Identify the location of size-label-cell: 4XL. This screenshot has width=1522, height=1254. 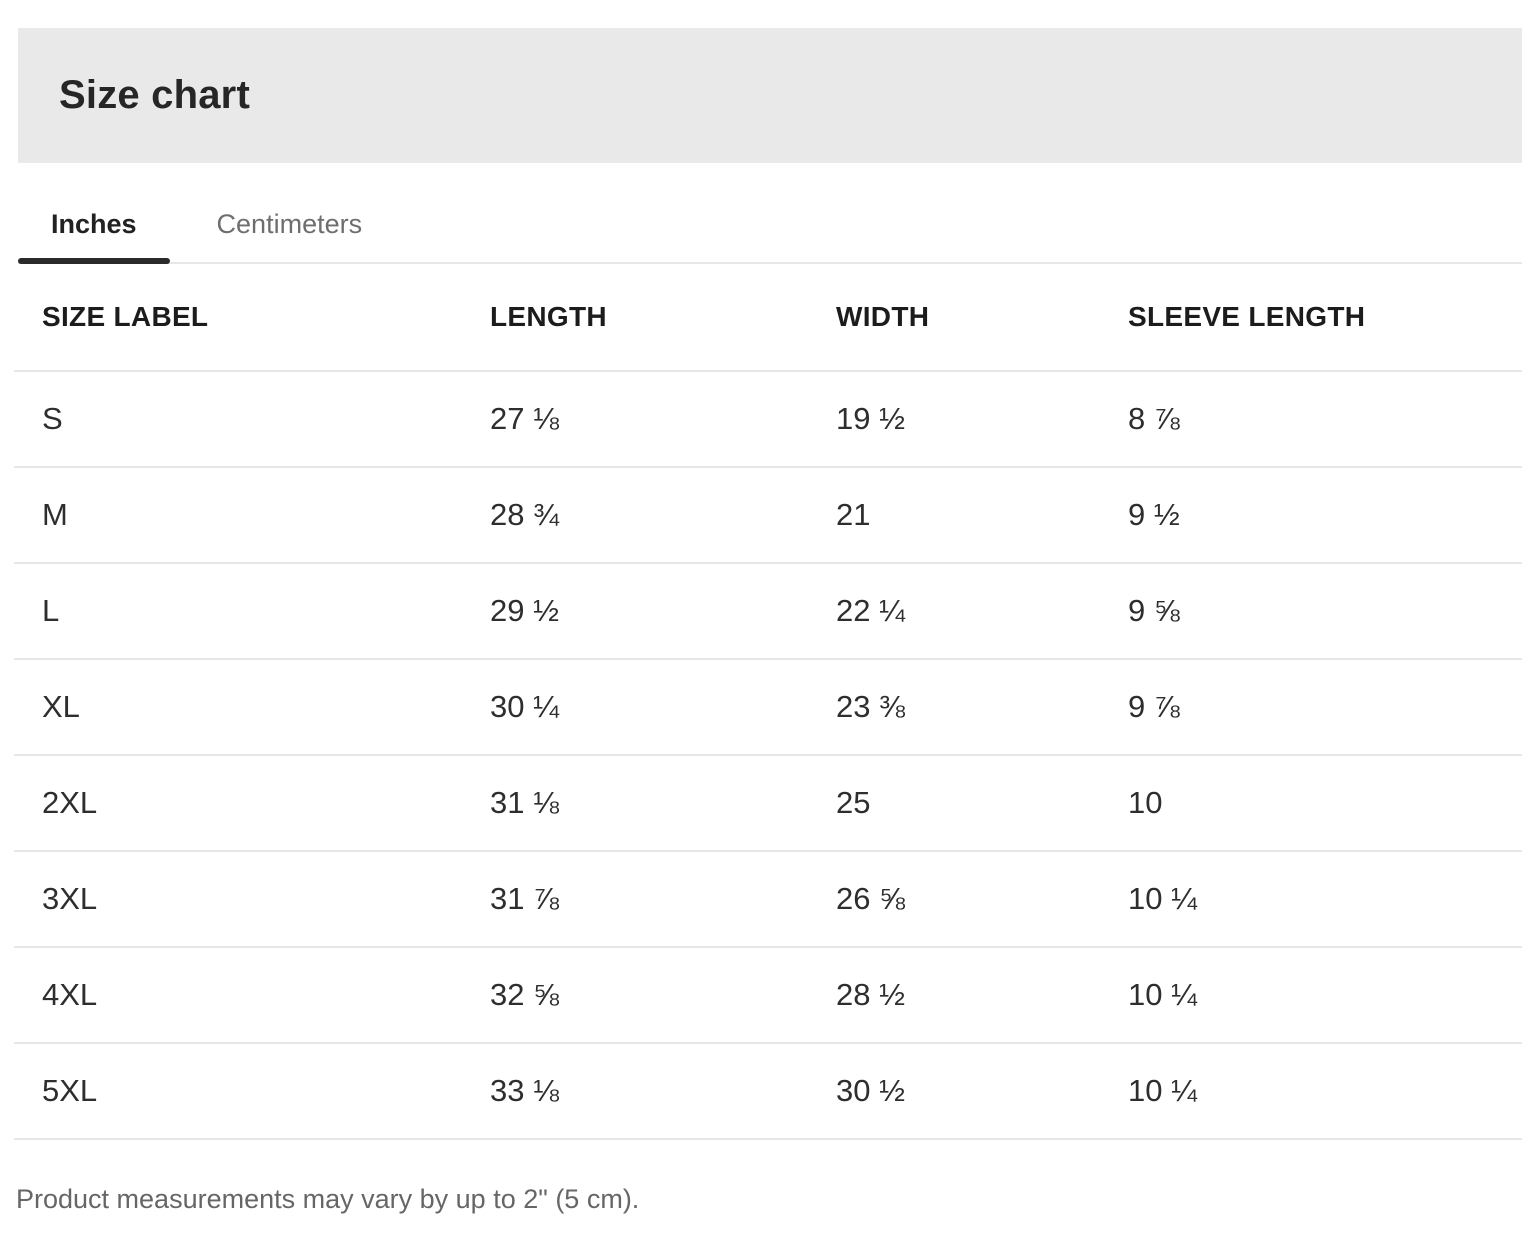
(238, 994).